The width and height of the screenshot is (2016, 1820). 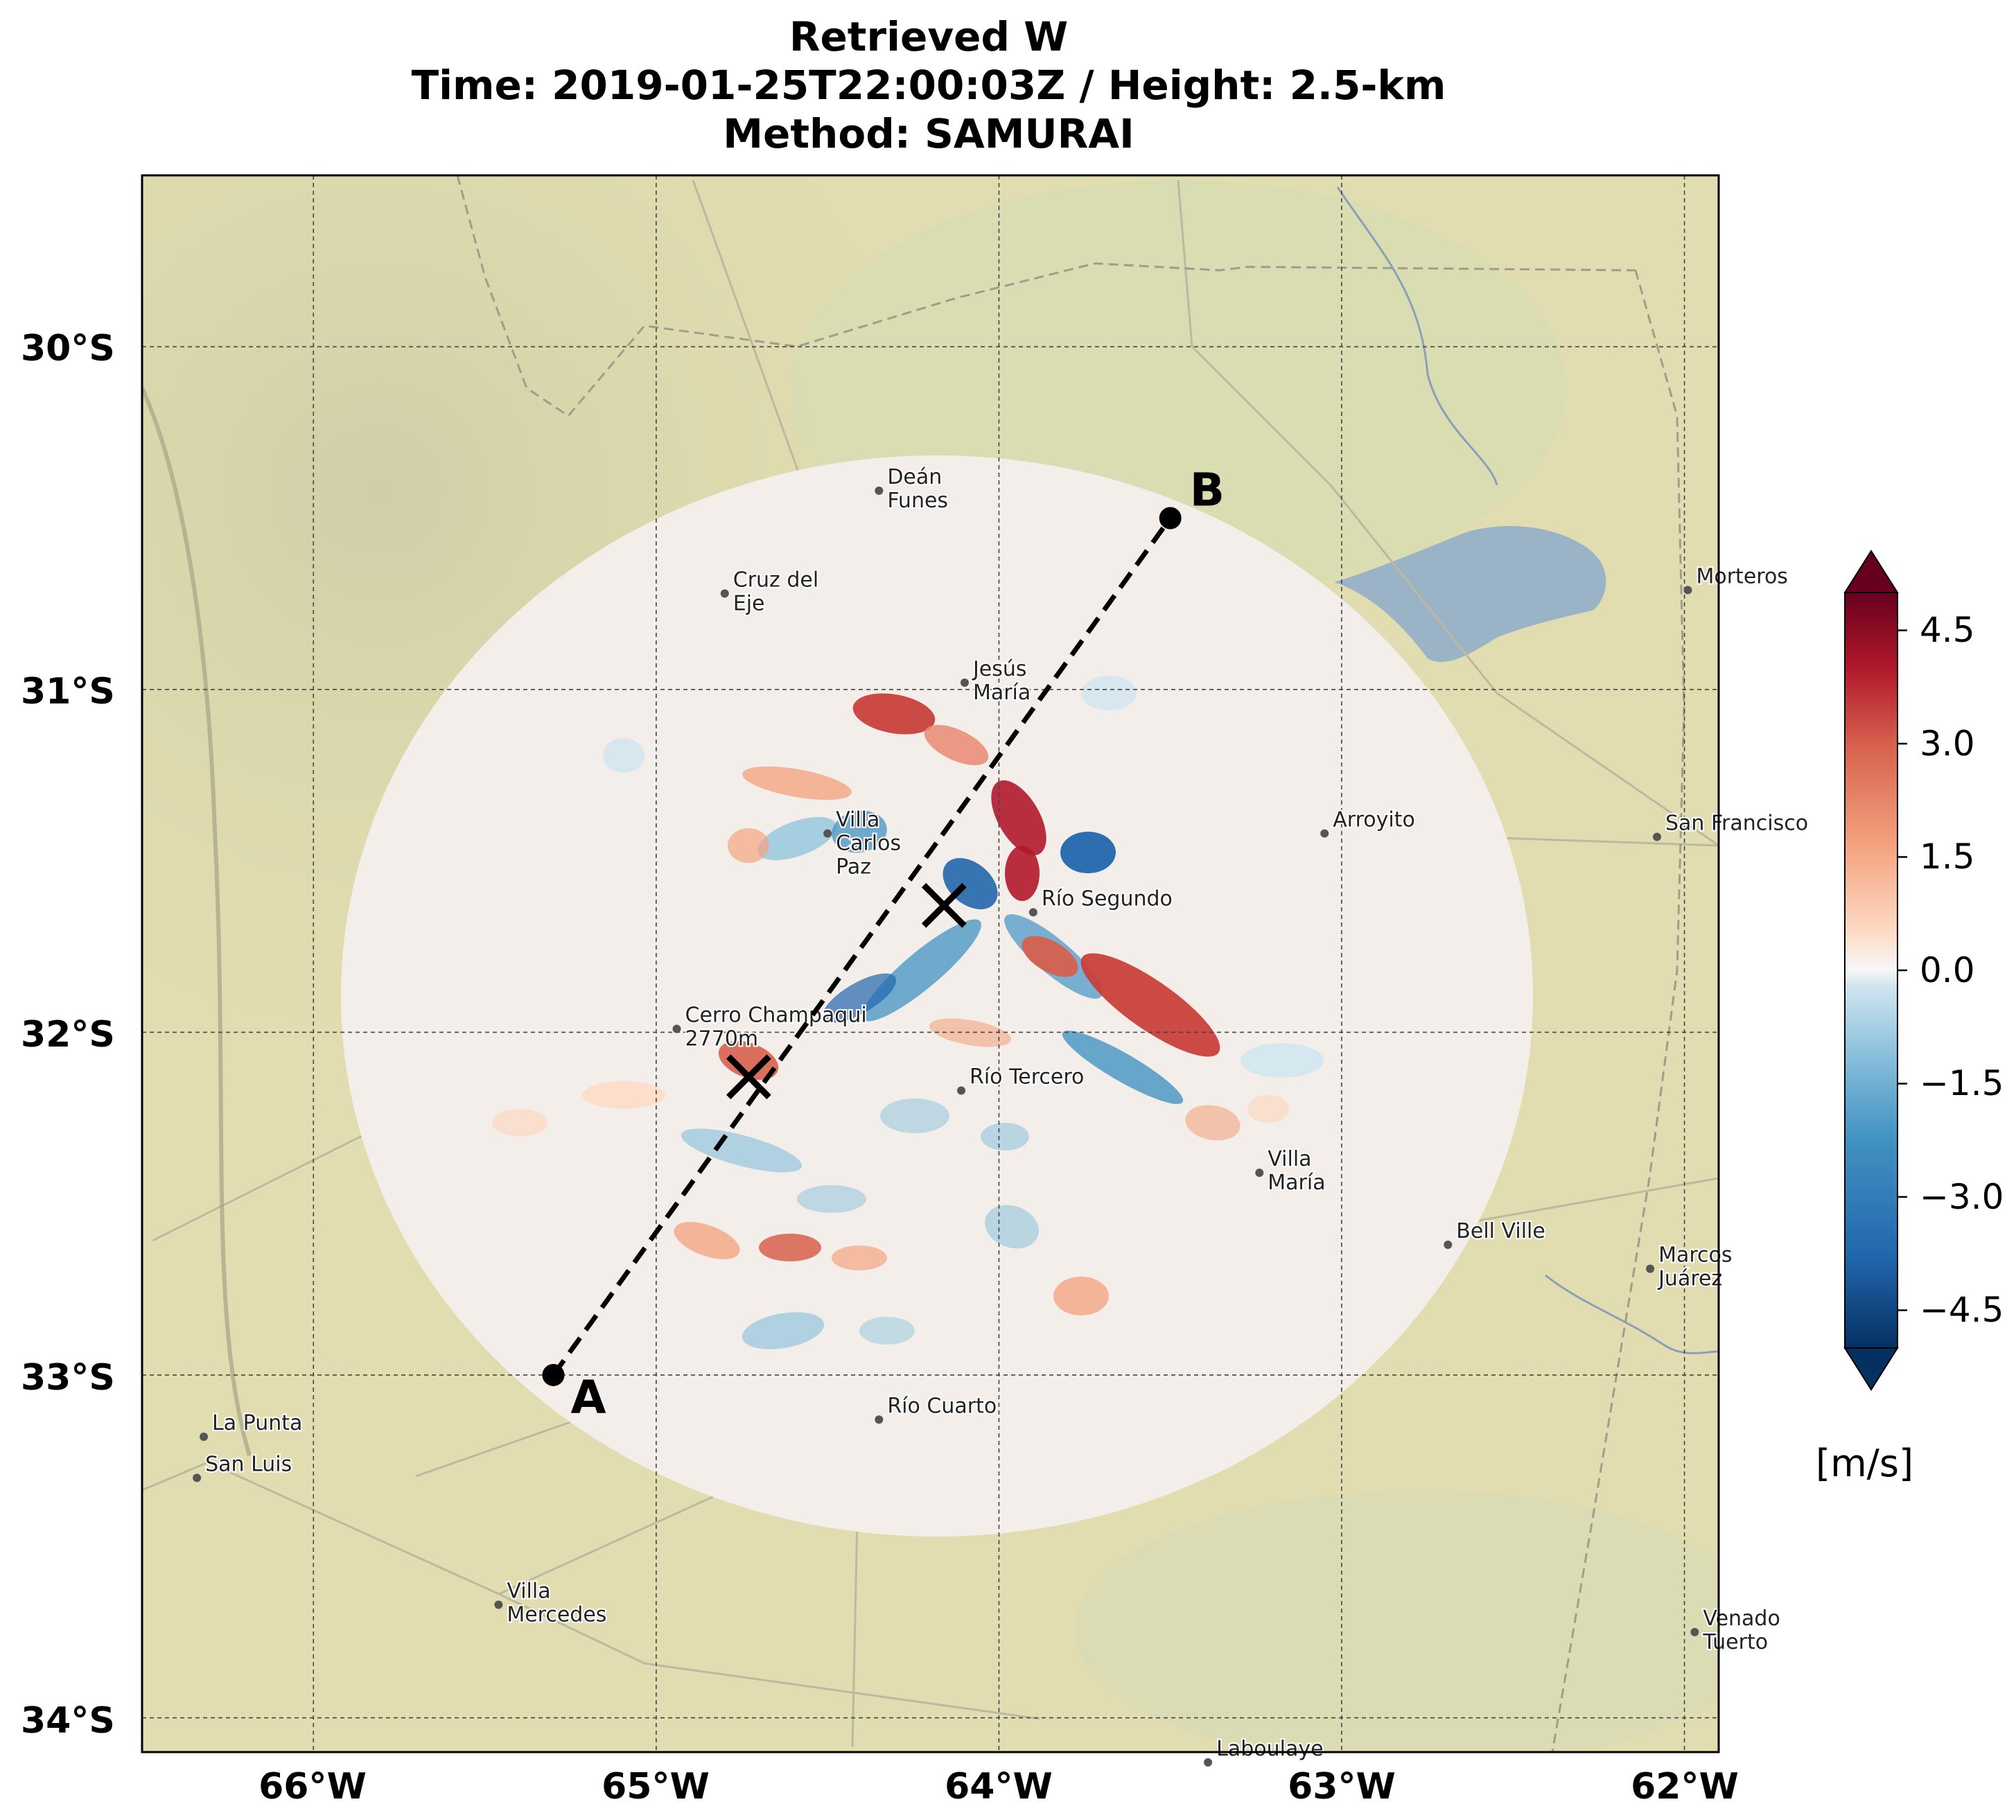 What do you see at coordinates (1871, 571) in the screenshot?
I see `colorbar-extend-max` at bounding box center [1871, 571].